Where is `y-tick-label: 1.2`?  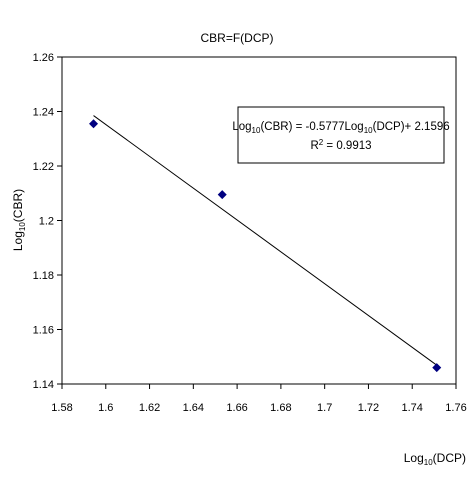
y-tick-label: 1.2 is located at coordinates (46, 222).